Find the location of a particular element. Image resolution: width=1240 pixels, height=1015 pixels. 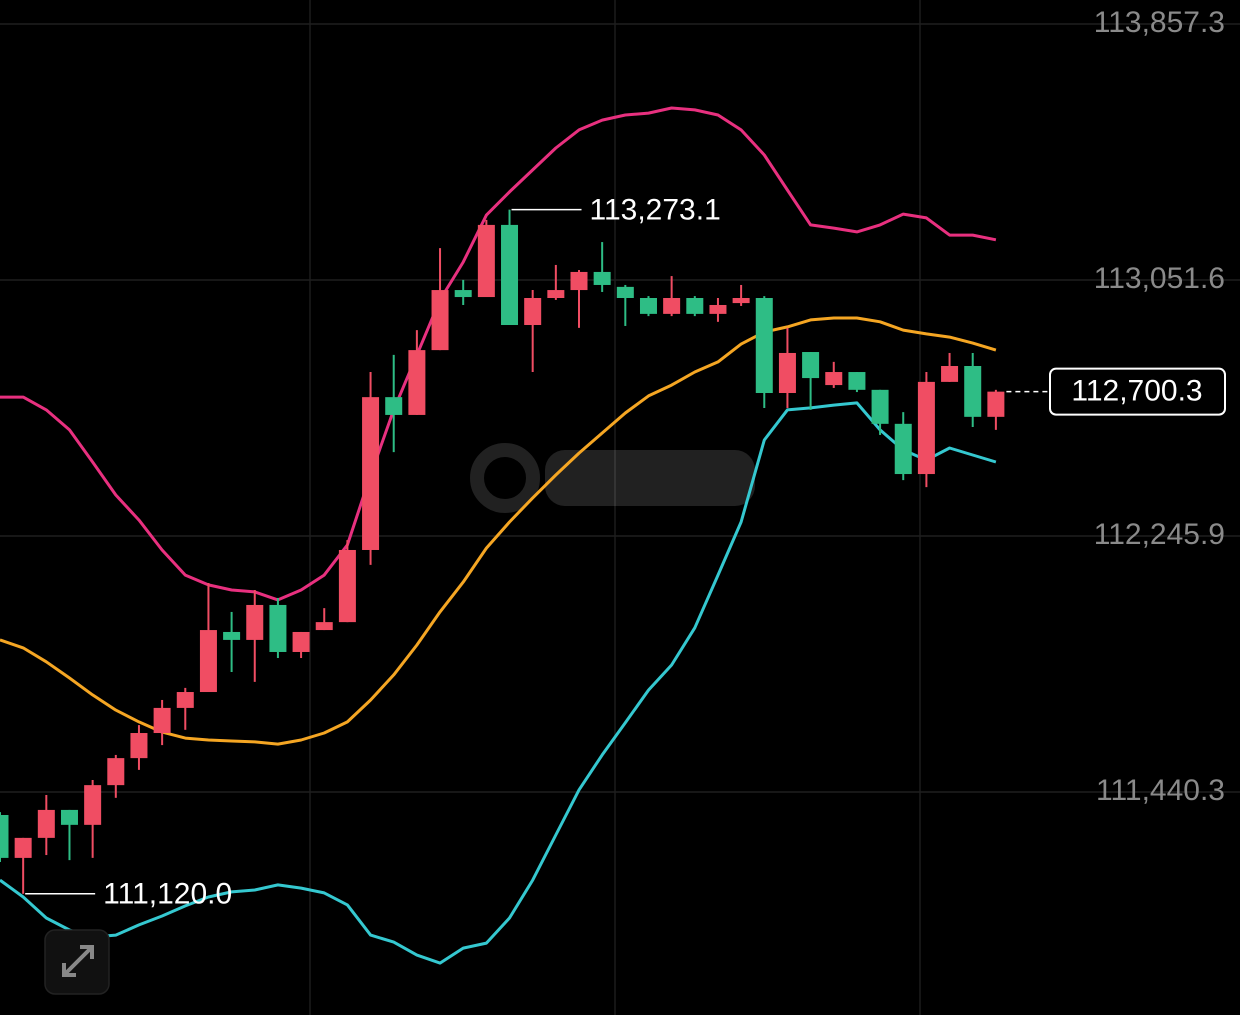

expand-button is located at coordinates (77, 962).